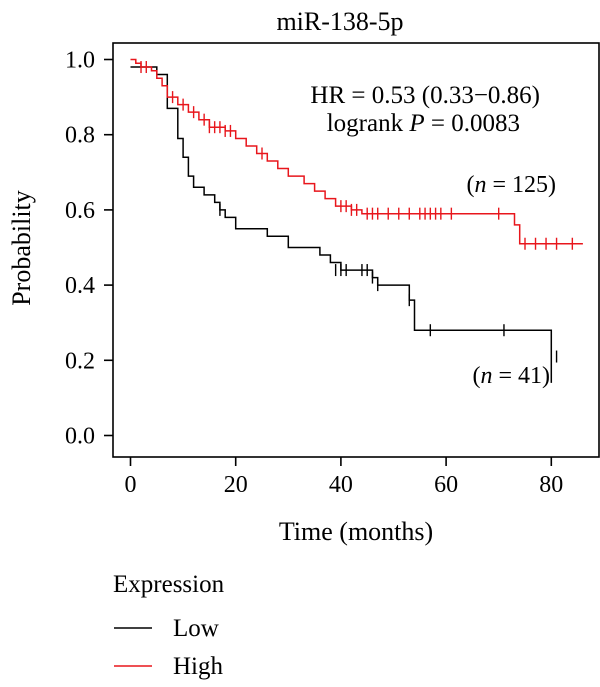  Describe the element at coordinates (423, 123) in the screenshot. I see `logrank-annotation: logrank P = 0.0083` at that location.